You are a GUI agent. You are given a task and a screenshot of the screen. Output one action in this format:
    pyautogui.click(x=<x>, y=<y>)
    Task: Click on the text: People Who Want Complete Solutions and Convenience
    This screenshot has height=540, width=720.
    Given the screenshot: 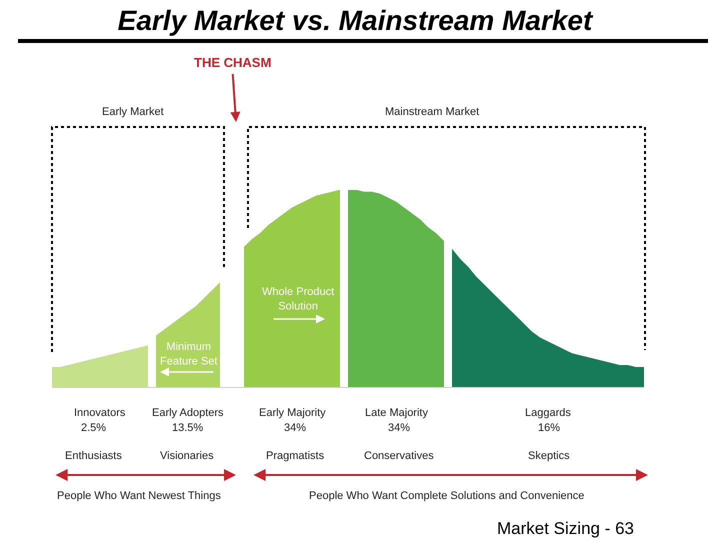 What is the action you would take?
    pyautogui.click(x=446, y=496)
    